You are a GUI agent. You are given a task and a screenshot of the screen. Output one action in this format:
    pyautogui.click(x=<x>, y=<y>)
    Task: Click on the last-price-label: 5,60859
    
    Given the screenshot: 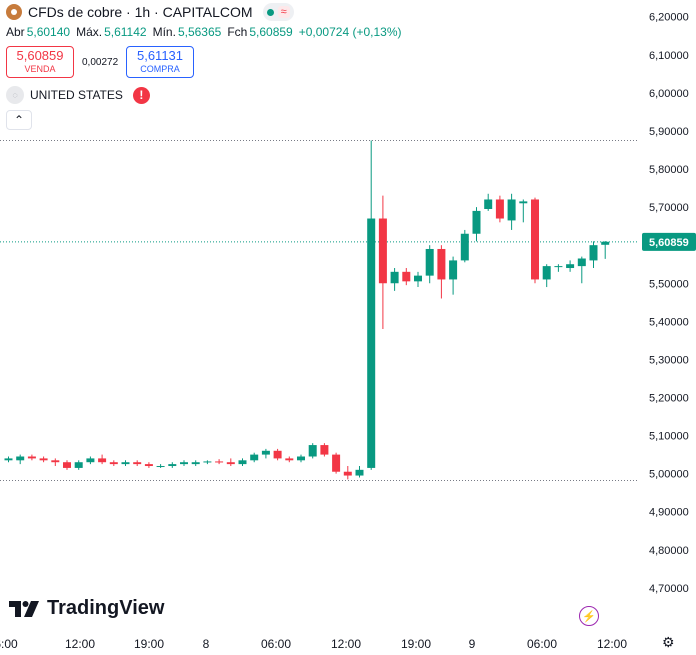 What is the action you would take?
    pyautogui.click(x=669, y=243)
    